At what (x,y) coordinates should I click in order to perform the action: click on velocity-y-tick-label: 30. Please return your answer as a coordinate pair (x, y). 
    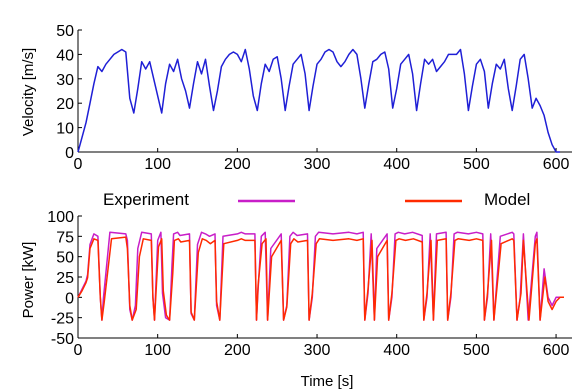
    Looking at the image, I should click on (65, 80).